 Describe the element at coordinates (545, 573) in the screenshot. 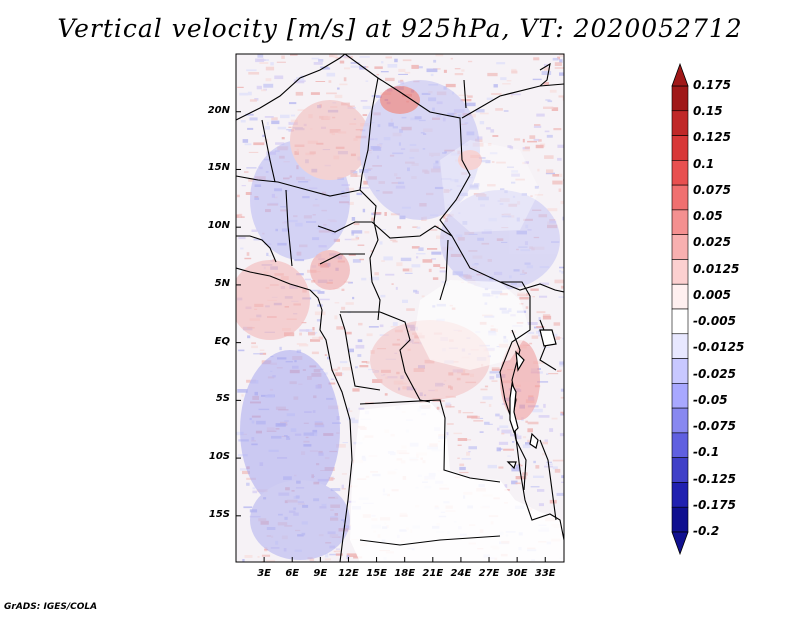

I see `lon-label: 33E` at that location.